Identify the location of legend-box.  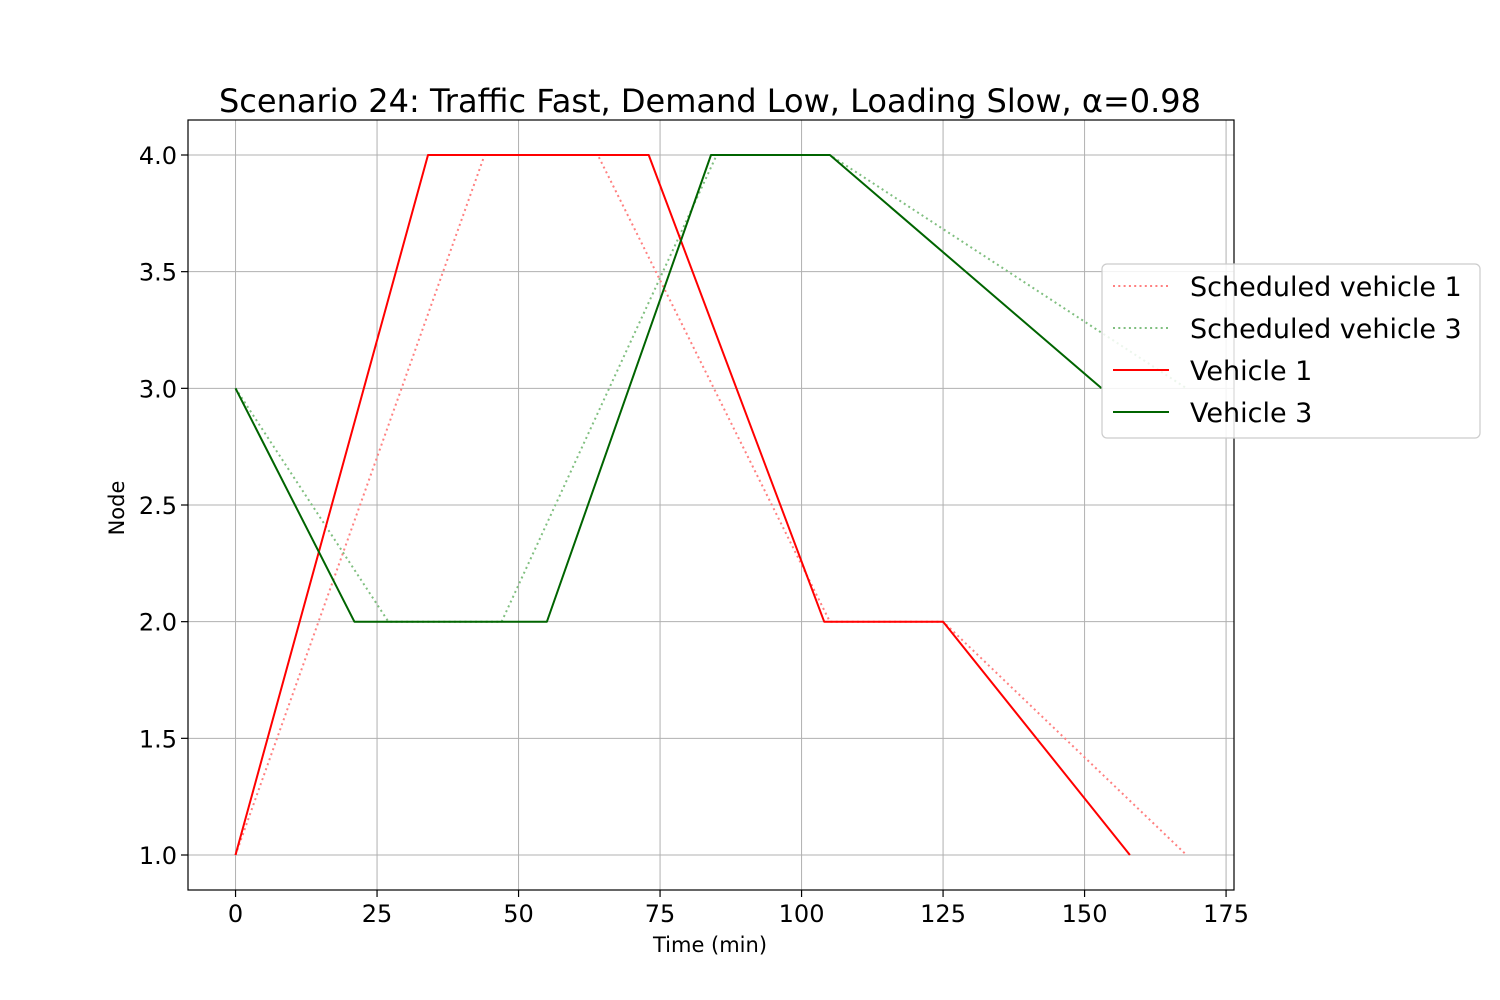
(1291, 351).